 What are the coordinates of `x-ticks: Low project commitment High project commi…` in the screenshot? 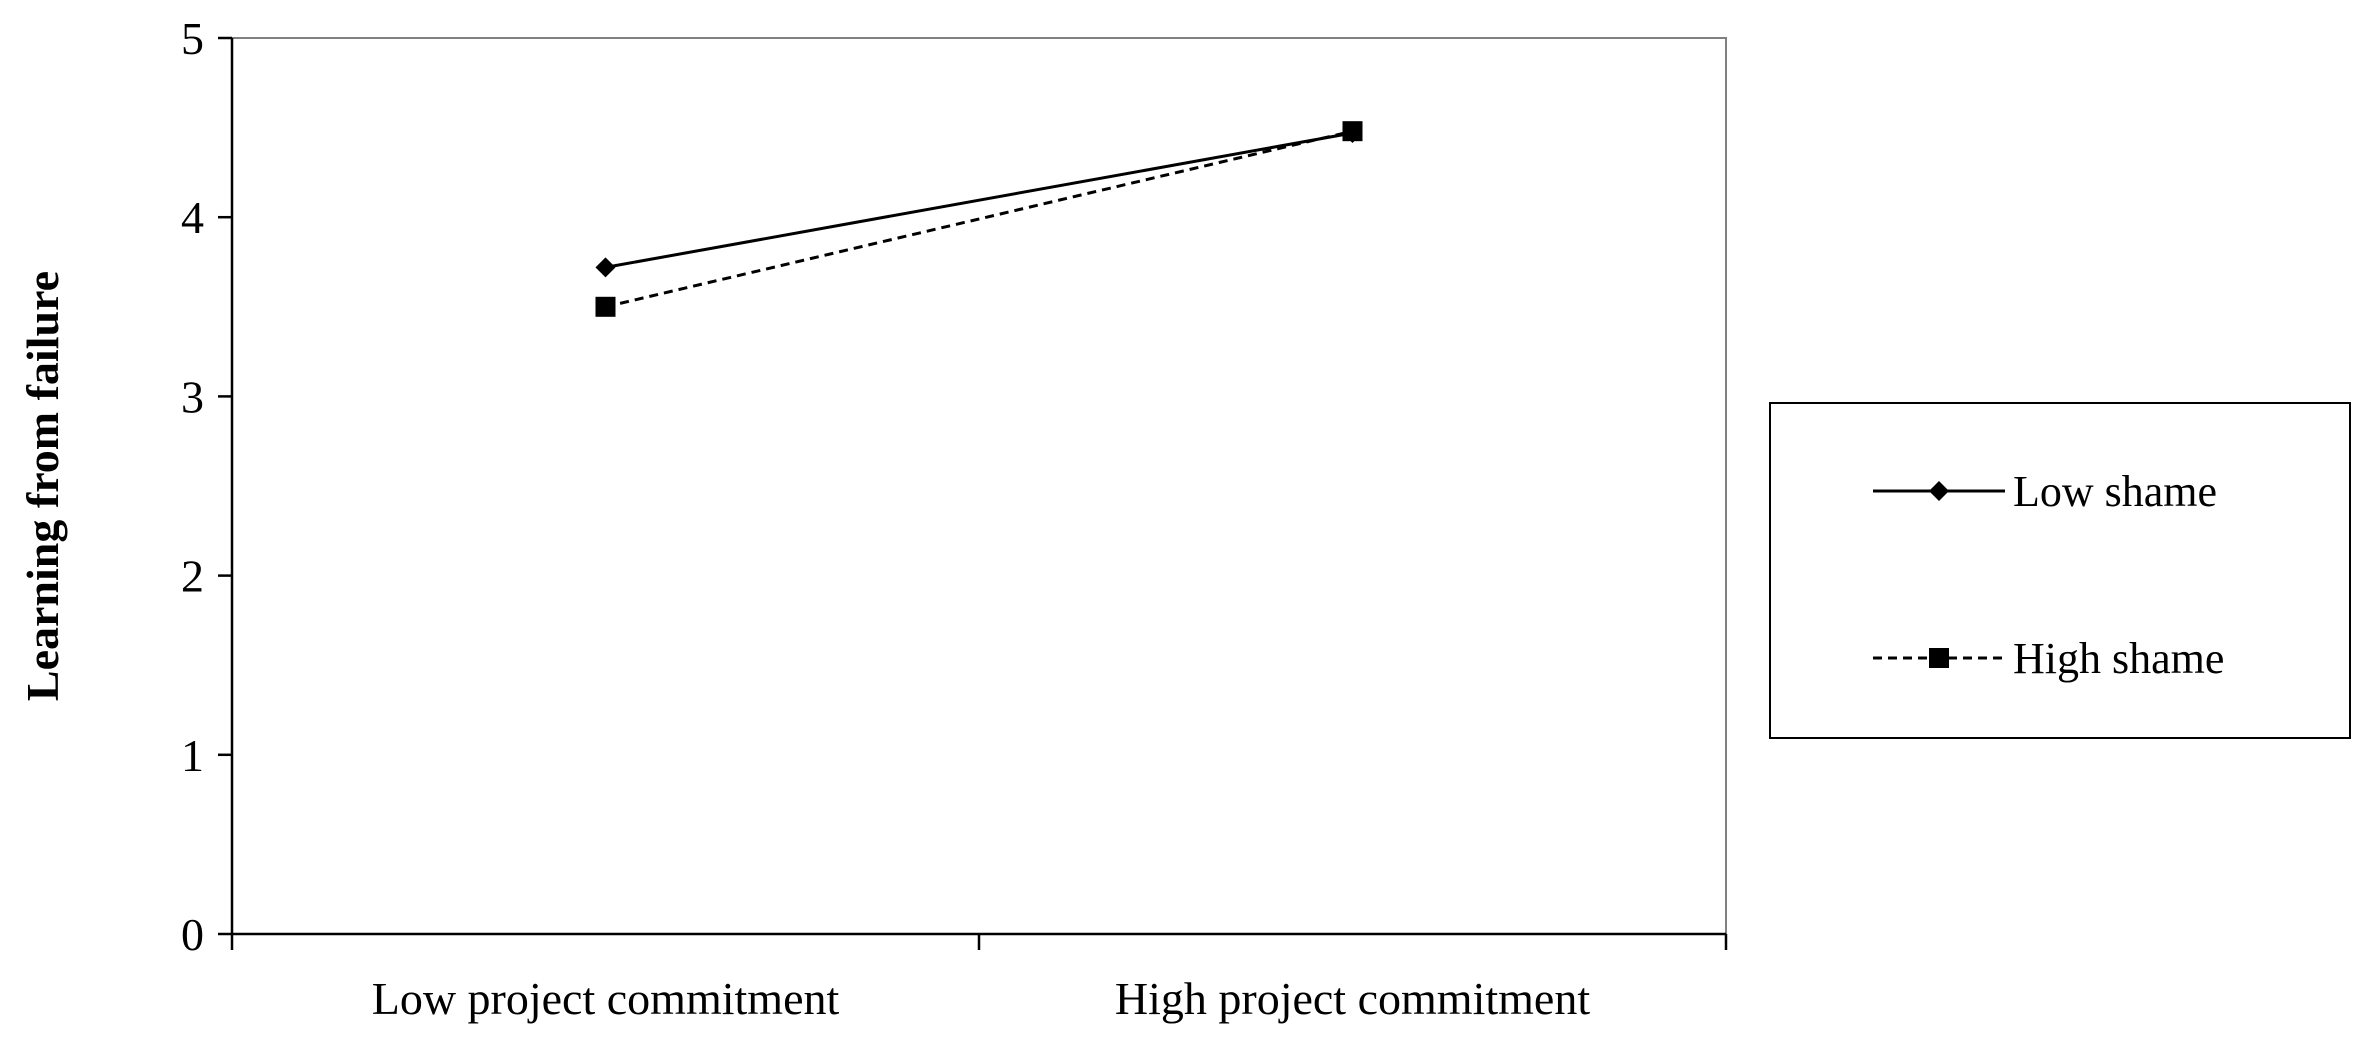 It's located at (979, 979).